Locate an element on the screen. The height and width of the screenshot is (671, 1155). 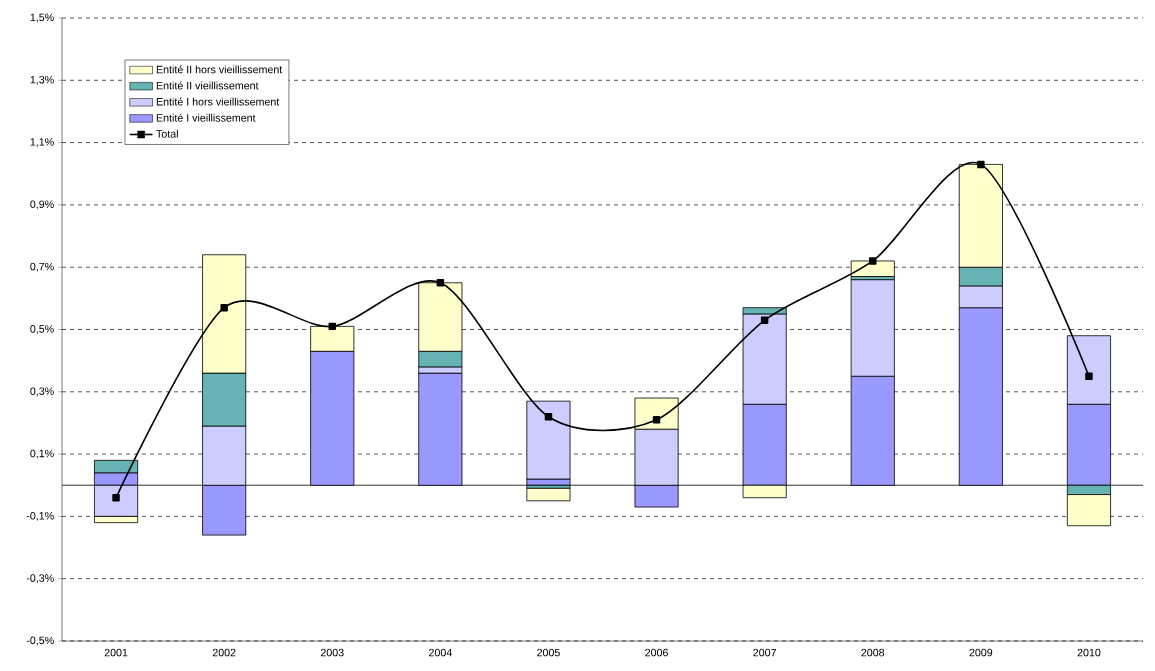
y-tick-label: 1,3% is located at coordinates (42, 80).